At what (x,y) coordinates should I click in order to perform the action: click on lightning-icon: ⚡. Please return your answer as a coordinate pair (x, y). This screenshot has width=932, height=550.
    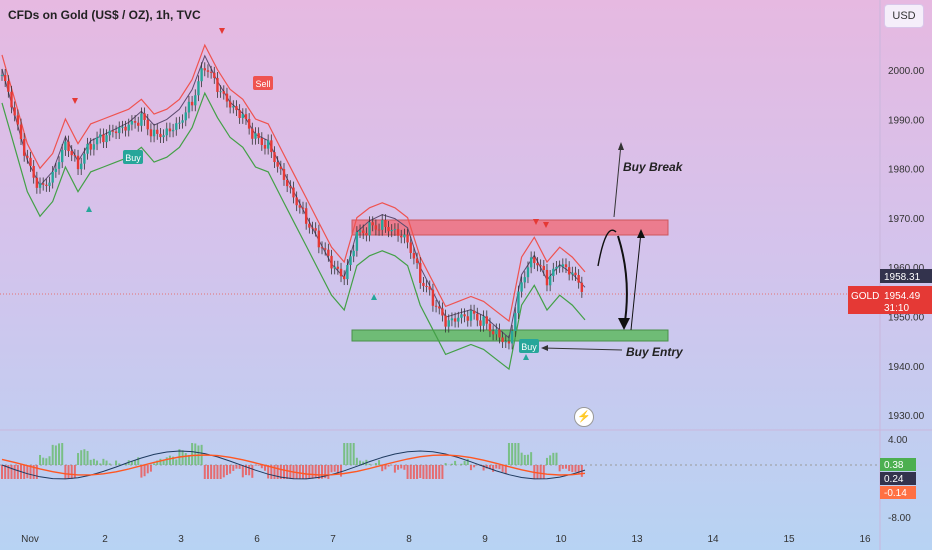
    Looking at the image, I should click on (584, 417).